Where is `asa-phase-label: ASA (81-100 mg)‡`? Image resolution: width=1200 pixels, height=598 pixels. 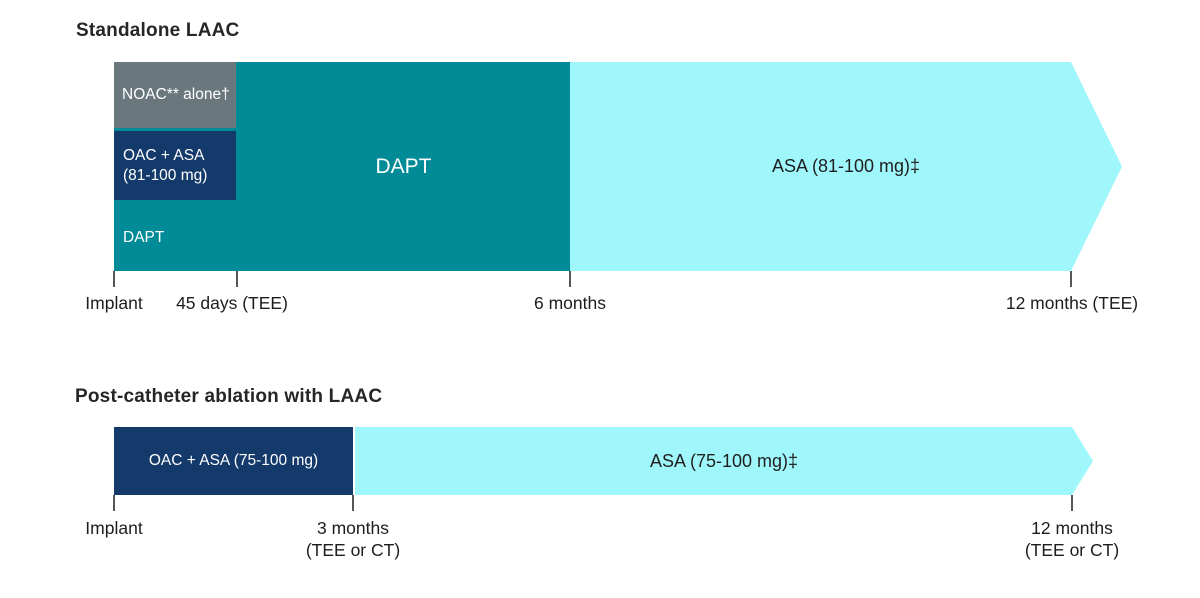 asa-phase-label: ASA (81-100 mg)‡ is located at coordinates (846, 166).